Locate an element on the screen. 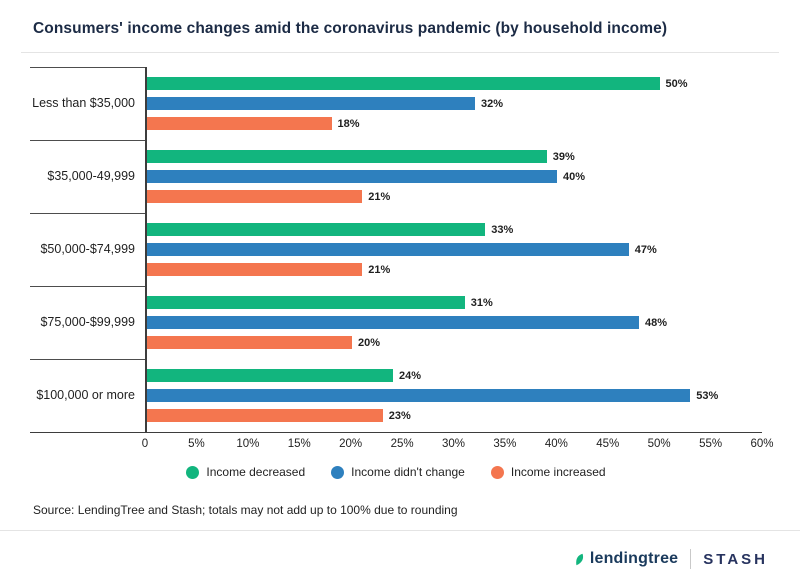 The width and height of the screenshot is (800, 573). category-label: $50,000-$74,999 is located at coordinates (87, 249).